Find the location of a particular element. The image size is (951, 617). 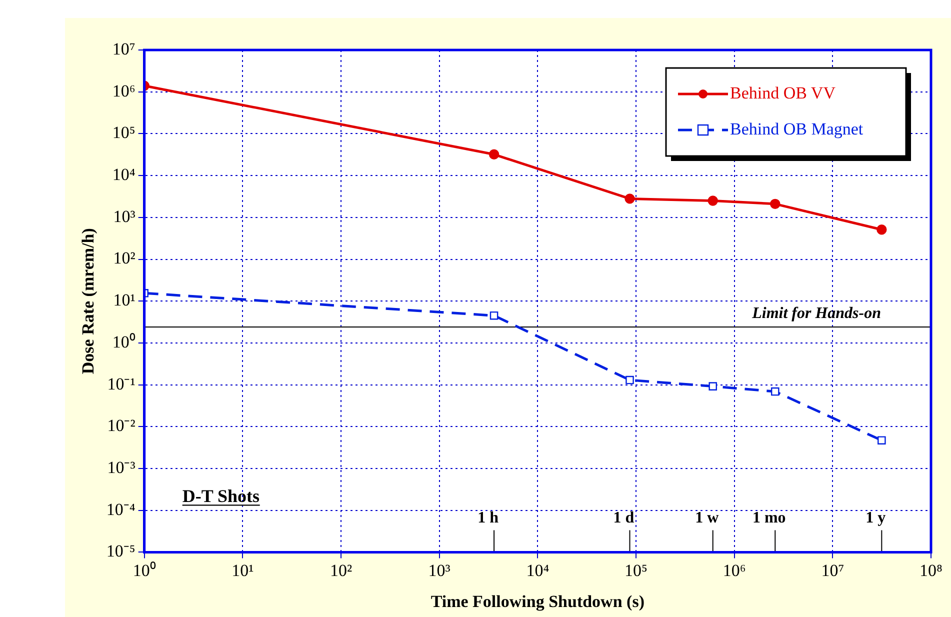

y-tick-label: 10⁻⁴ is located at coordinates (121, 509).